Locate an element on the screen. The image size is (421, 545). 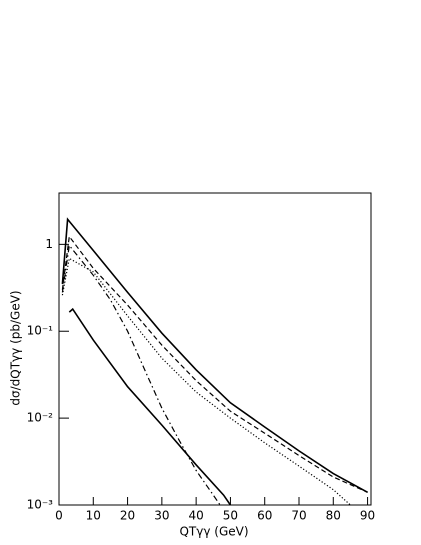
x-tick-label: 50 is located at coordinates (230, 516).